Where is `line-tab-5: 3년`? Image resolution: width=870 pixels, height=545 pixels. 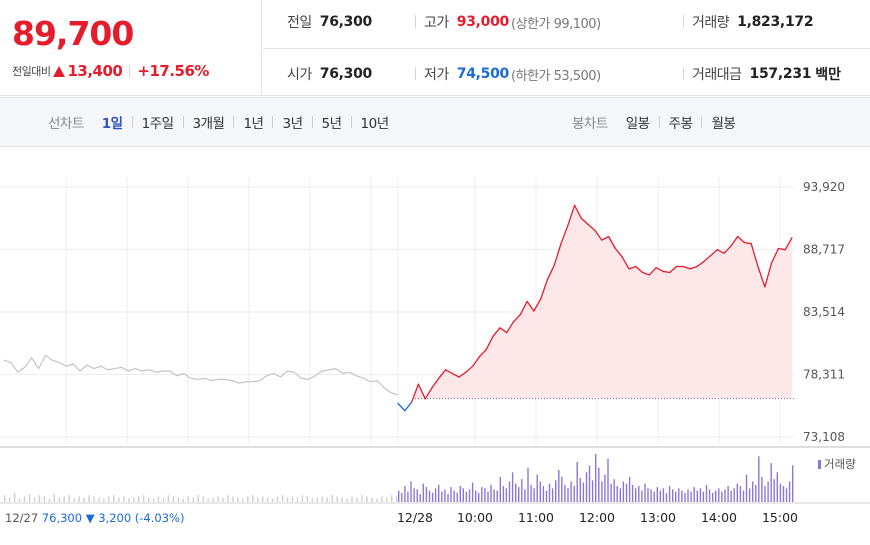 line-tab-5: 3년 is located at coordinates (292, 124).